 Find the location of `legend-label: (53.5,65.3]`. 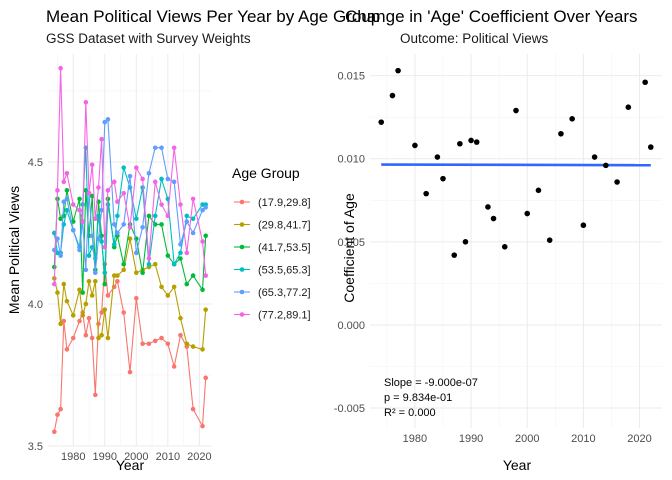

legend-label: (53.5,65.3] is located at coordinates (284, 271).